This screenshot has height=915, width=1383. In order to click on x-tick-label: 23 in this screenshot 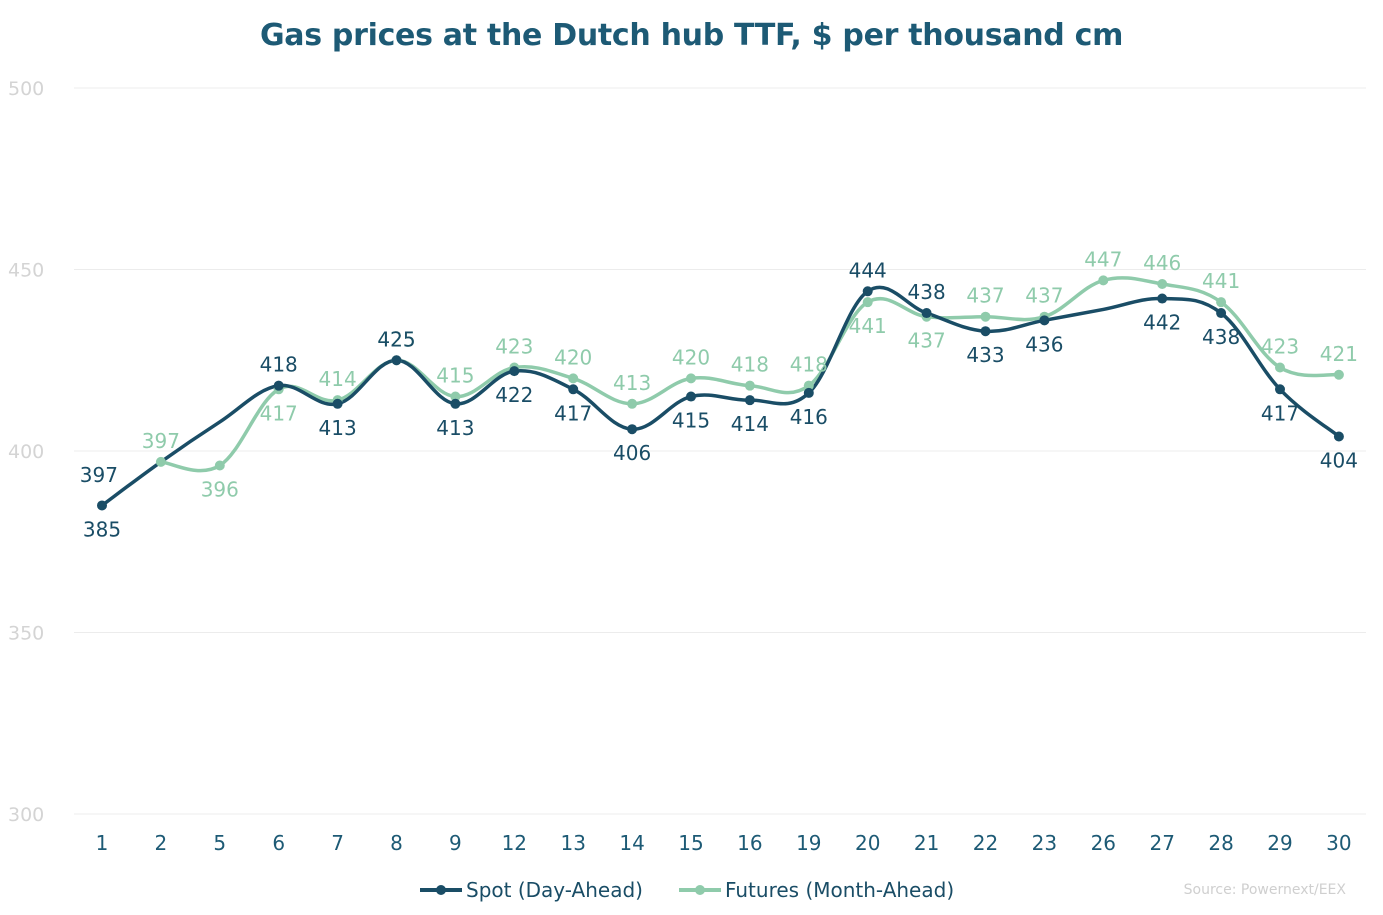, I will do `click(1044, 843)`.